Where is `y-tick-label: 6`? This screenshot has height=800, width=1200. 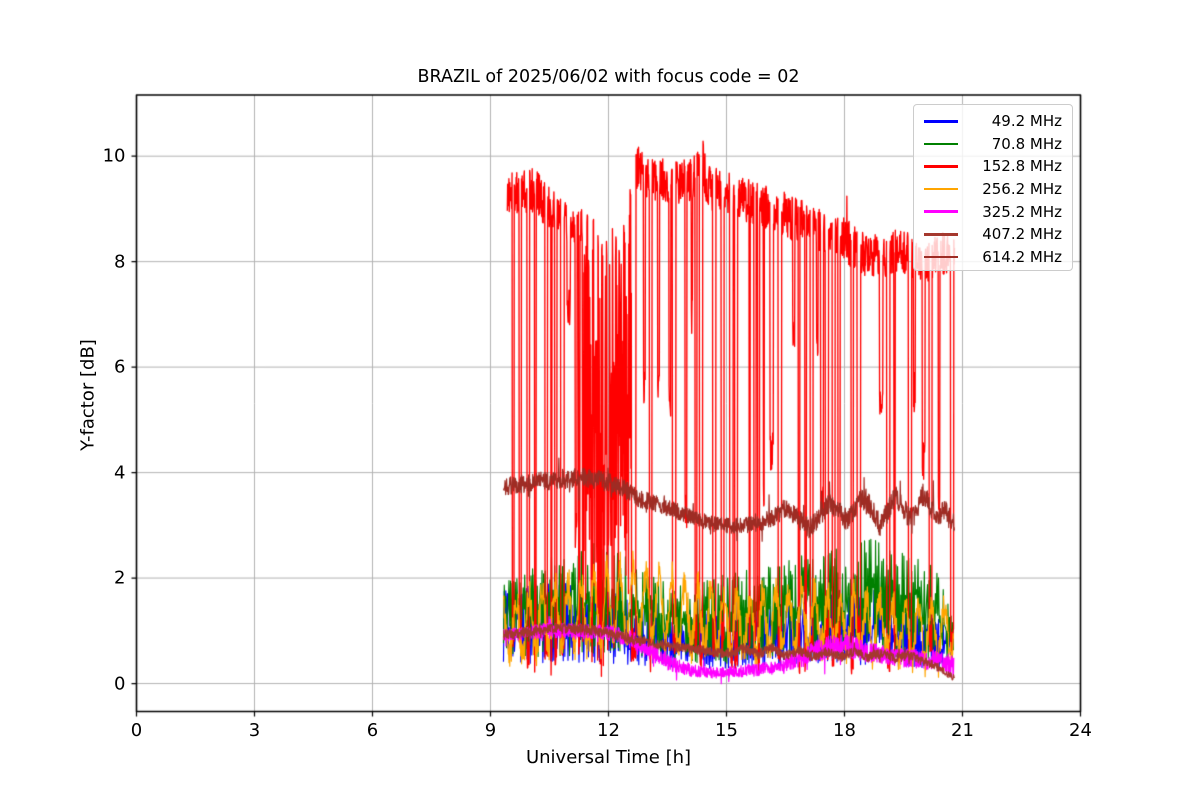 y-tick-label: 6 is located at coordinates (120, 367).